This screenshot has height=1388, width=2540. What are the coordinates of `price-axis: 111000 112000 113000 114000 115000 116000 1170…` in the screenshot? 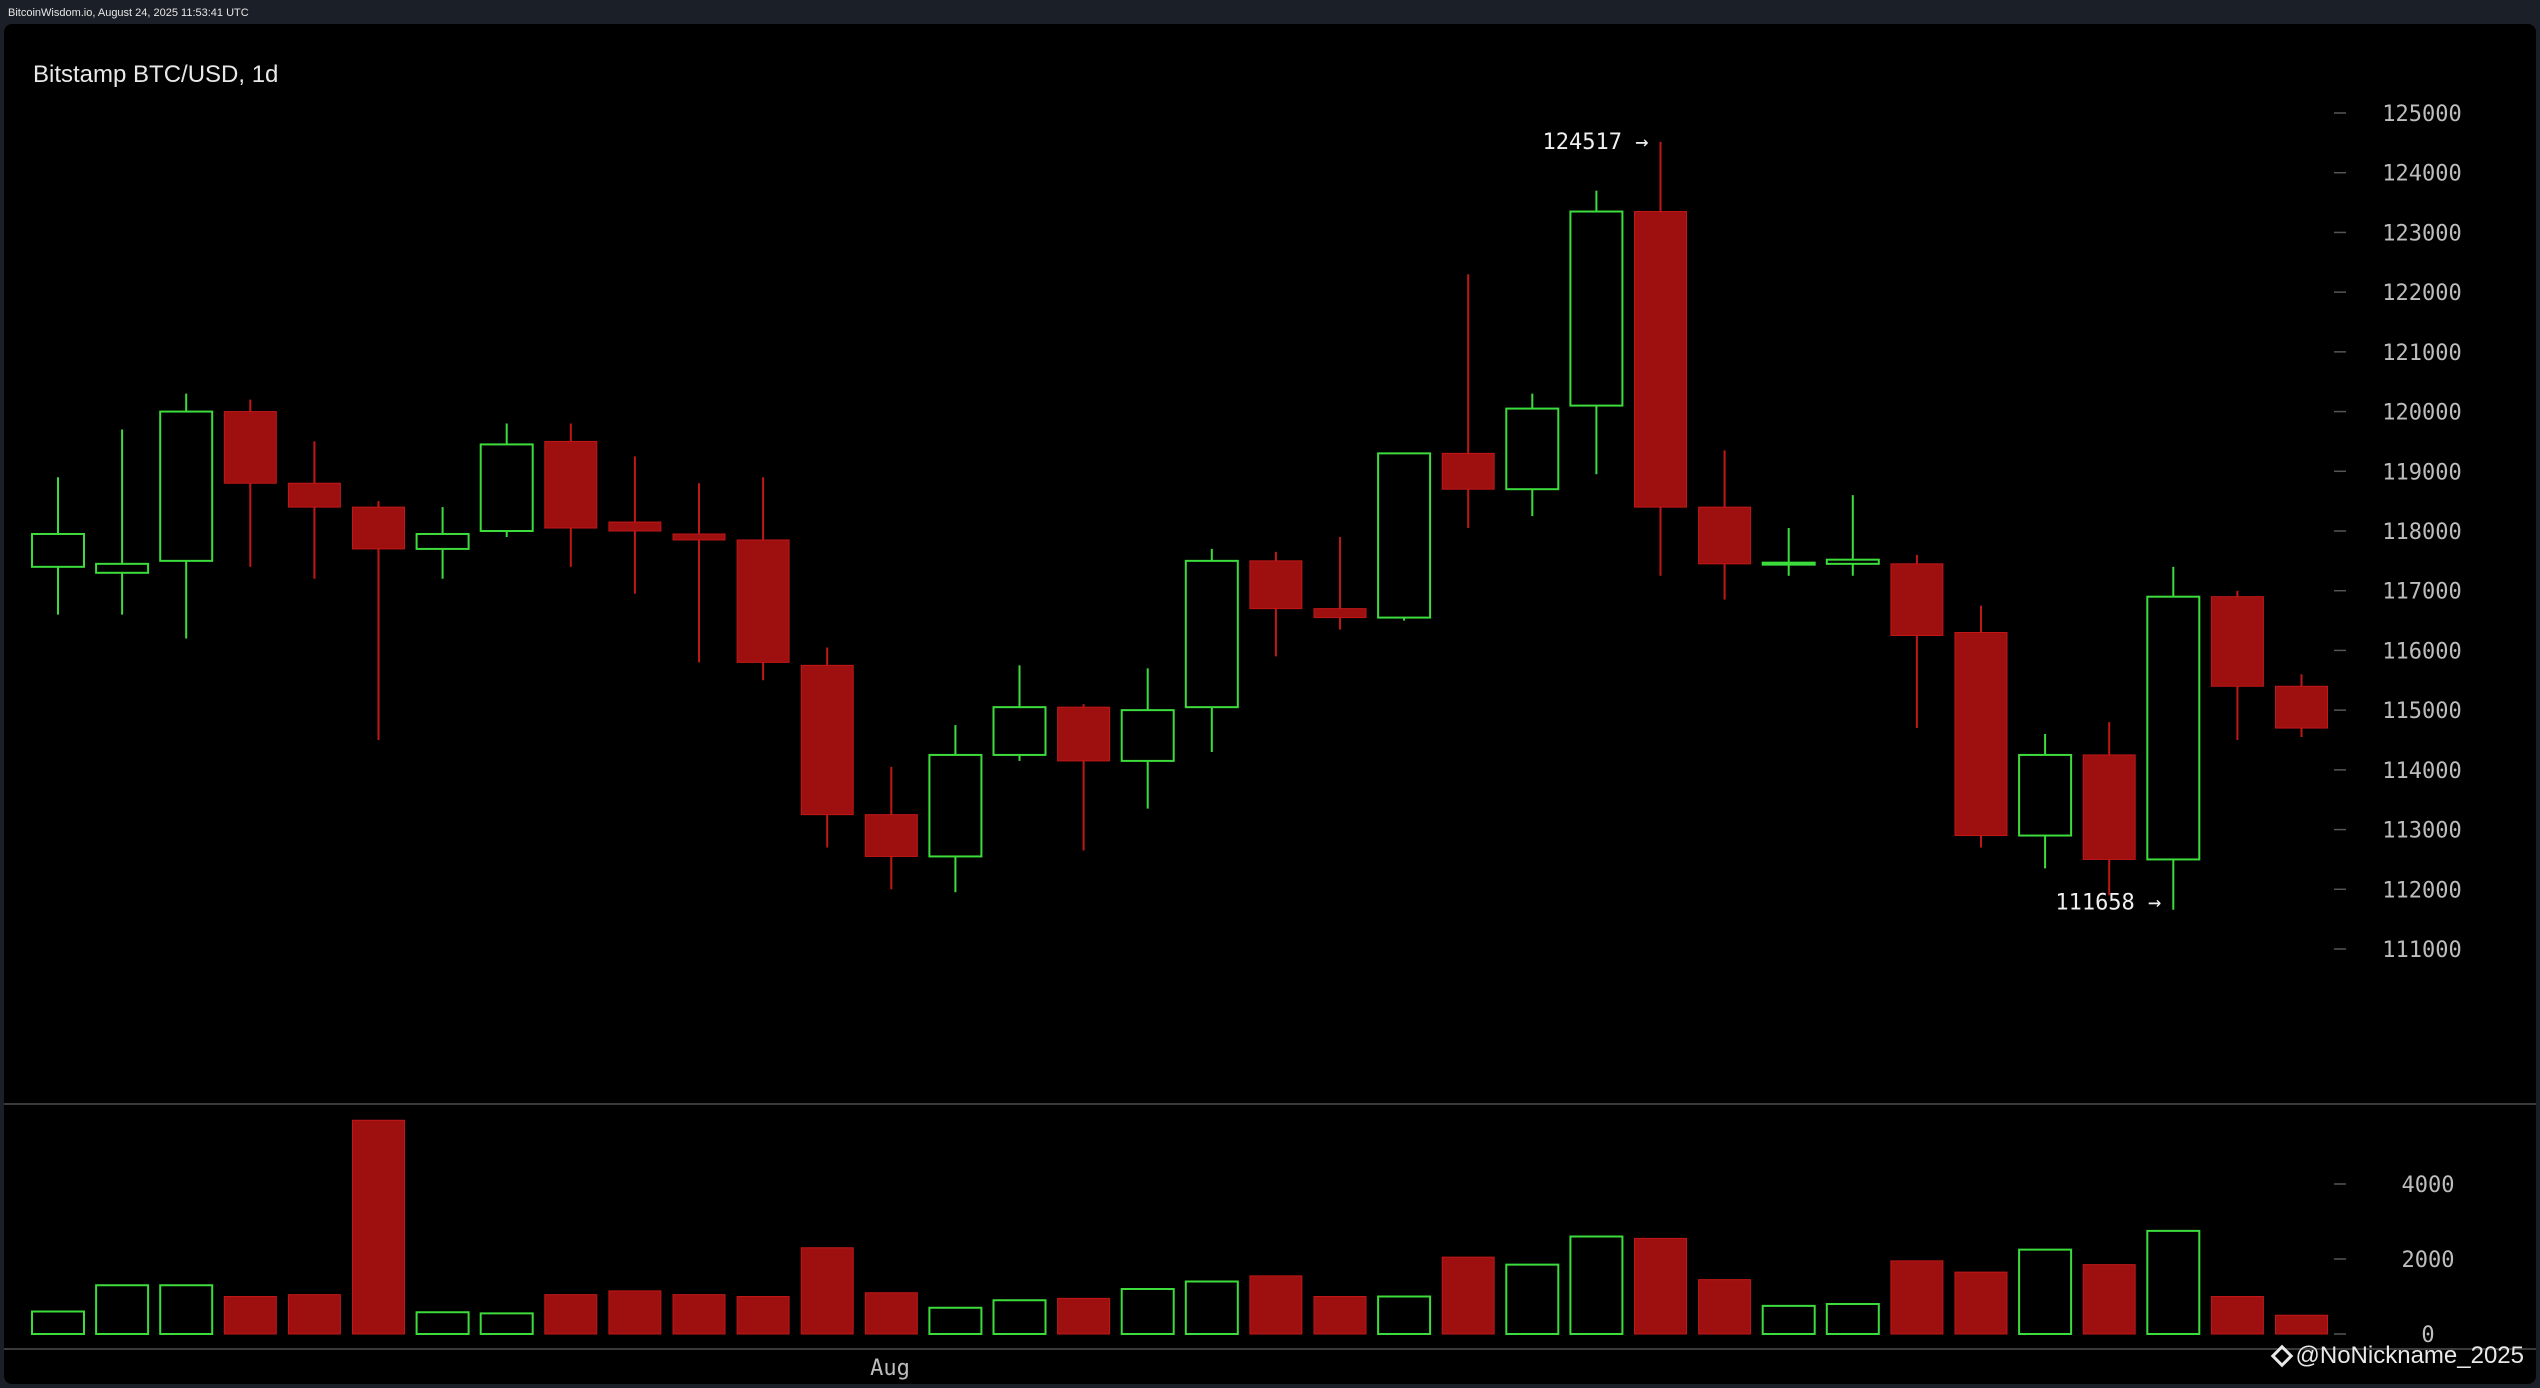 It's located at (2398, 532).